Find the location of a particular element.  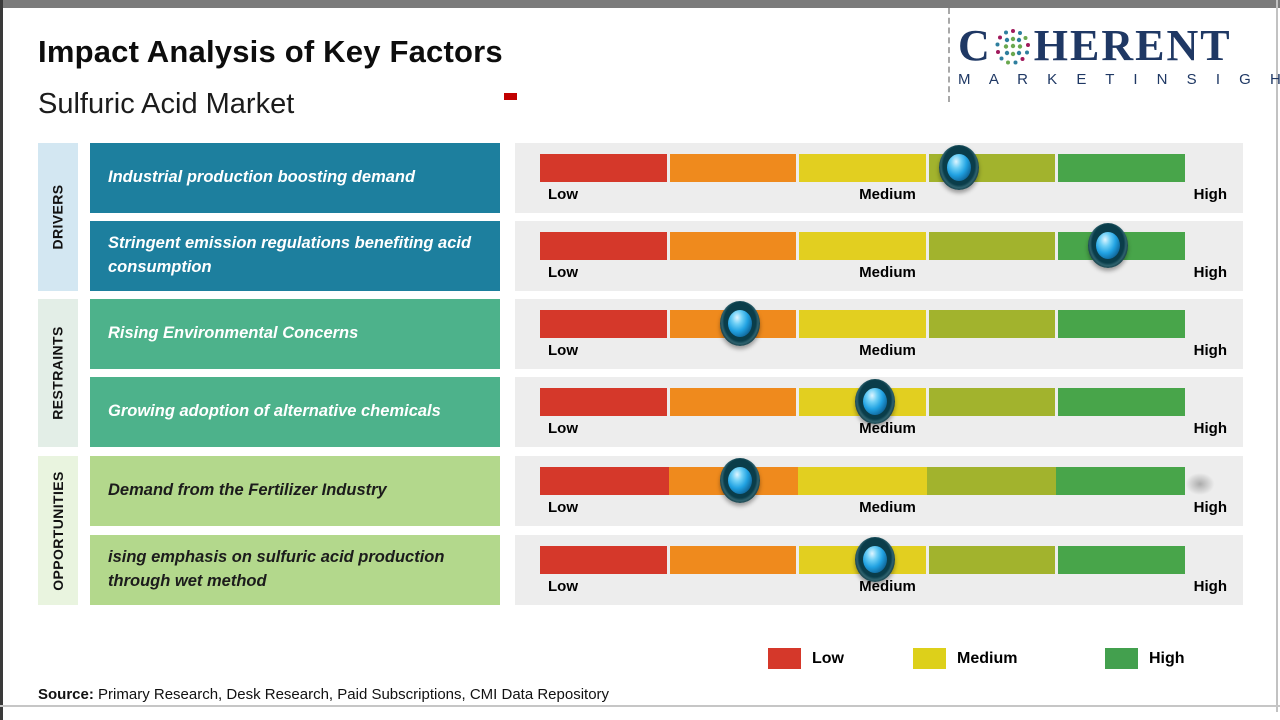

page-title: Impact Analysis of Key Factors is located at coordinates (270, 51).